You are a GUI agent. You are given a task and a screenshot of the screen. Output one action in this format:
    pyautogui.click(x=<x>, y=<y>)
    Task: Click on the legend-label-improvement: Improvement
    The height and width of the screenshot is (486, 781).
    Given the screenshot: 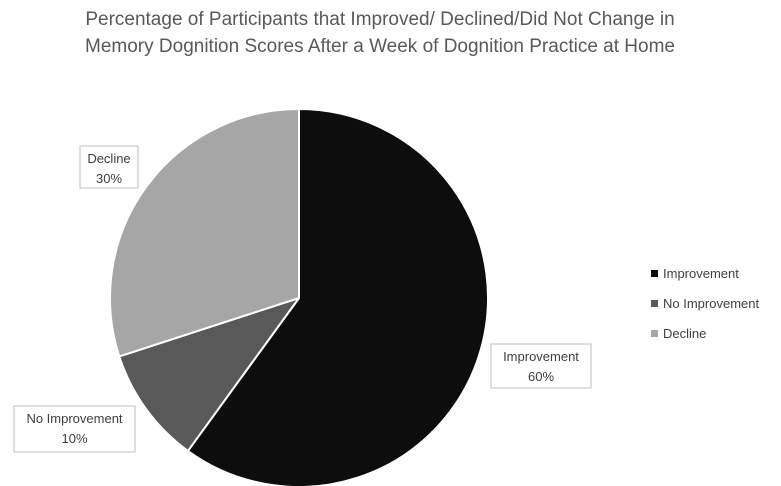 What is the action you would take?
    pyautogui.click(x=701, y=273)
    